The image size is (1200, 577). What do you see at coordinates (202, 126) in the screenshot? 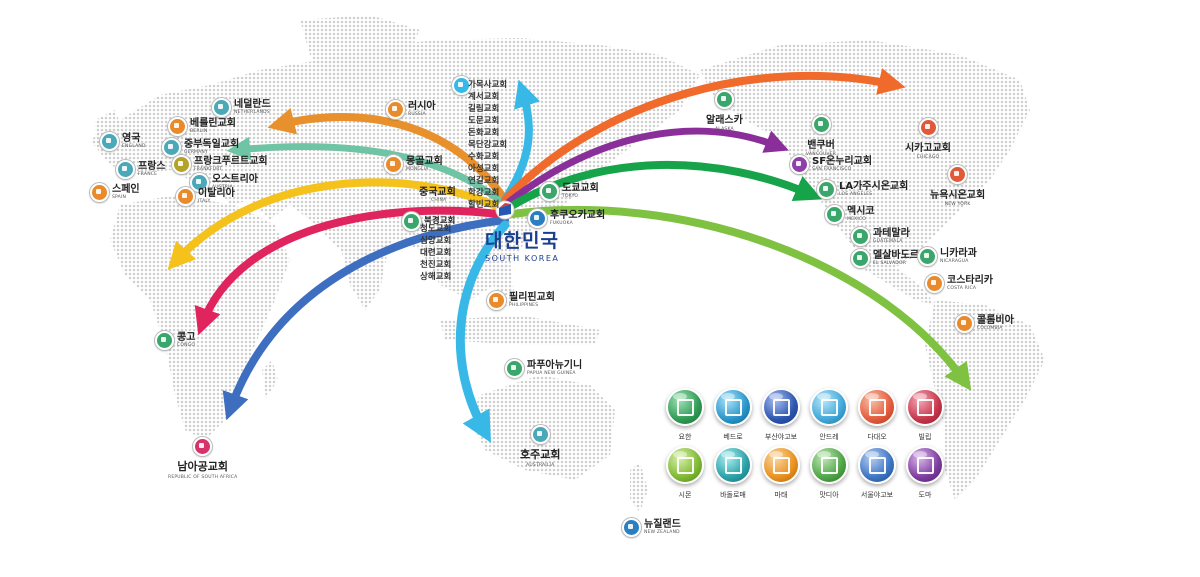
I see `location-berlin: 베를린교회 BERLIN` at bounding box center [202, 126].